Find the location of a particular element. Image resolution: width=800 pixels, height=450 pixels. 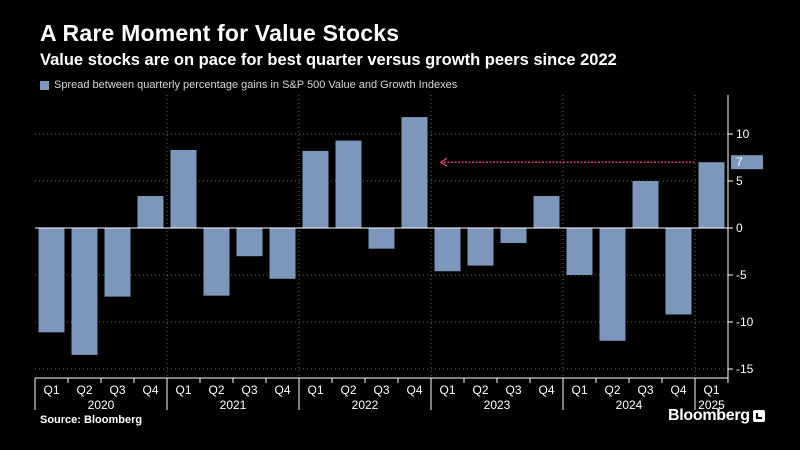

bloomberg-logo: Bloomberg is located at coordinates (716, 416).